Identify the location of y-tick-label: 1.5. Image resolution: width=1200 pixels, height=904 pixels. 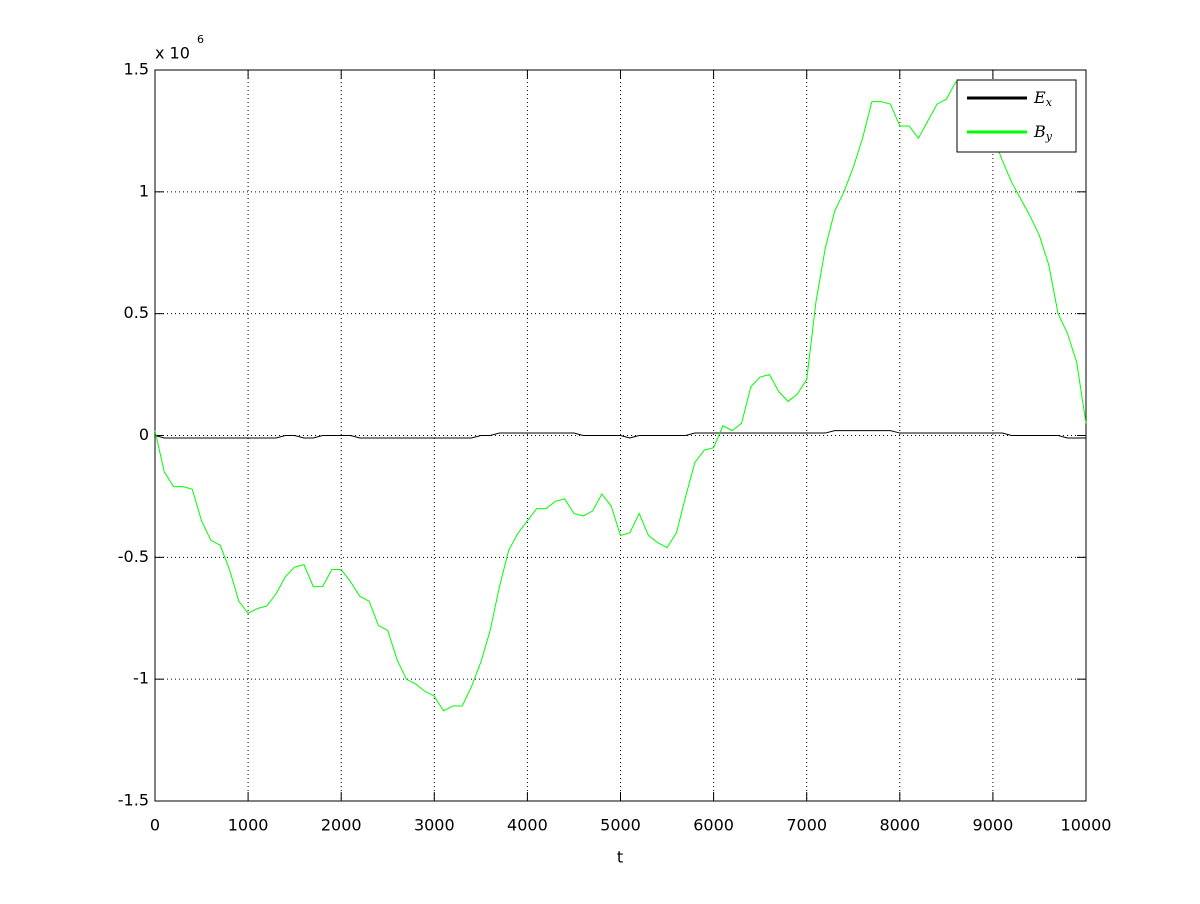
(136, 69).